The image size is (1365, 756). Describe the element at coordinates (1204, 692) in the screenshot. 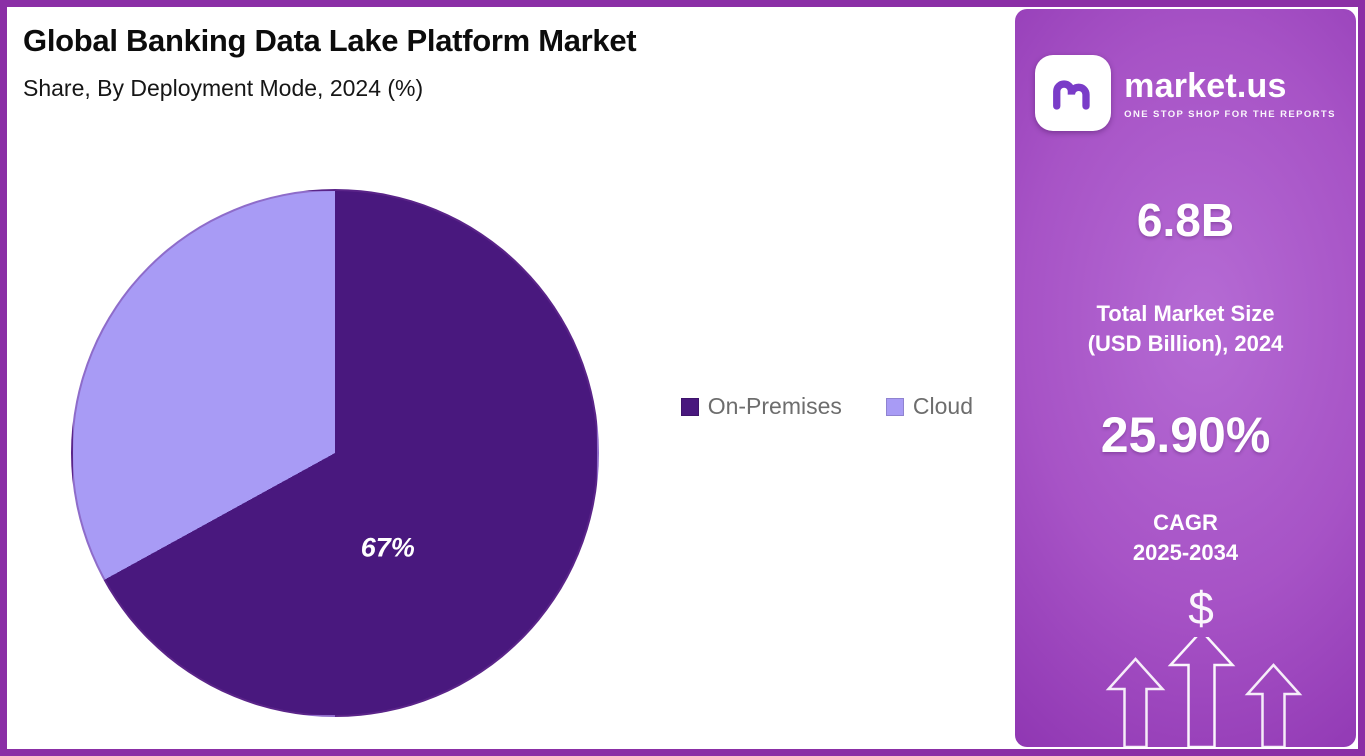

I see `growth-arrows-icon` at that location.